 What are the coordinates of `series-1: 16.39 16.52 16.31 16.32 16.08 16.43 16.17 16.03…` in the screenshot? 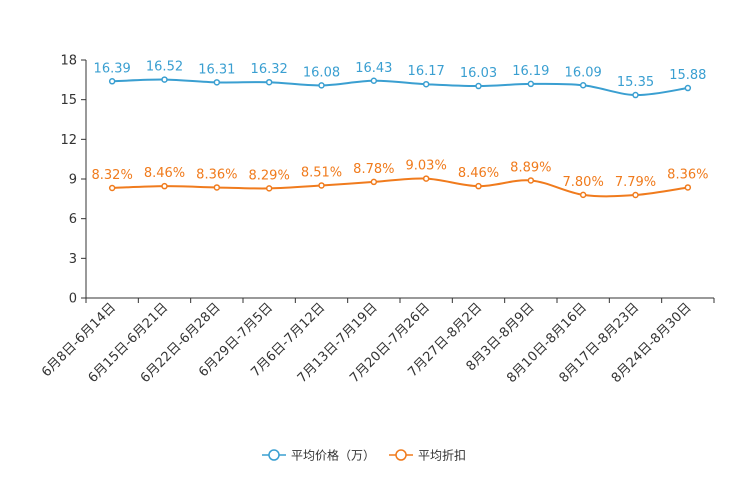 It's located at (400, 79).